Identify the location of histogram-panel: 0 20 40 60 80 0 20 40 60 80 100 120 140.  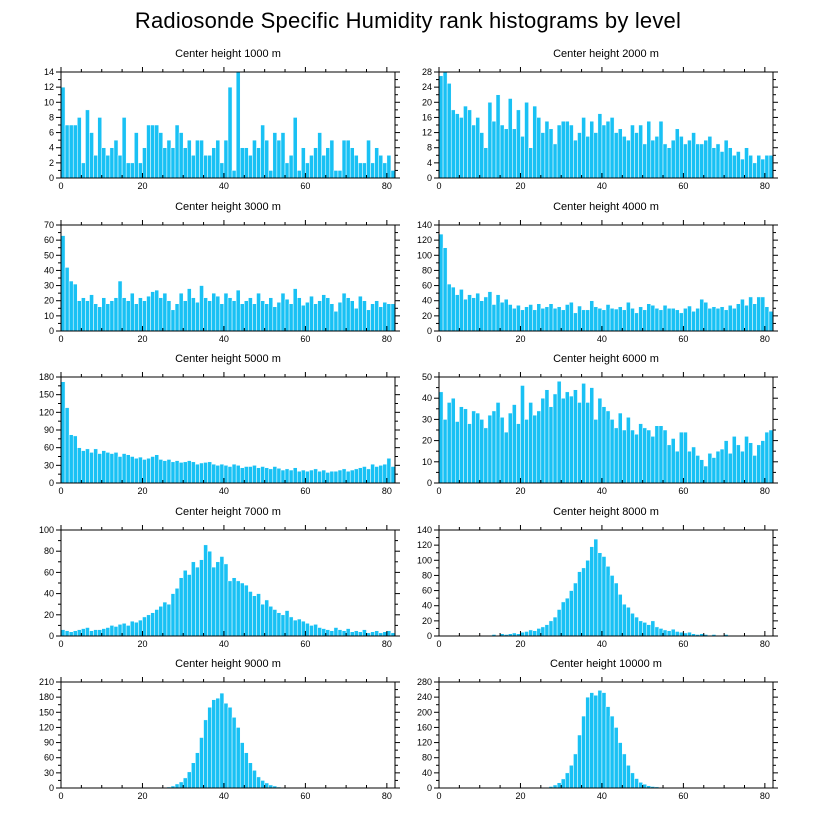
(597, 282).